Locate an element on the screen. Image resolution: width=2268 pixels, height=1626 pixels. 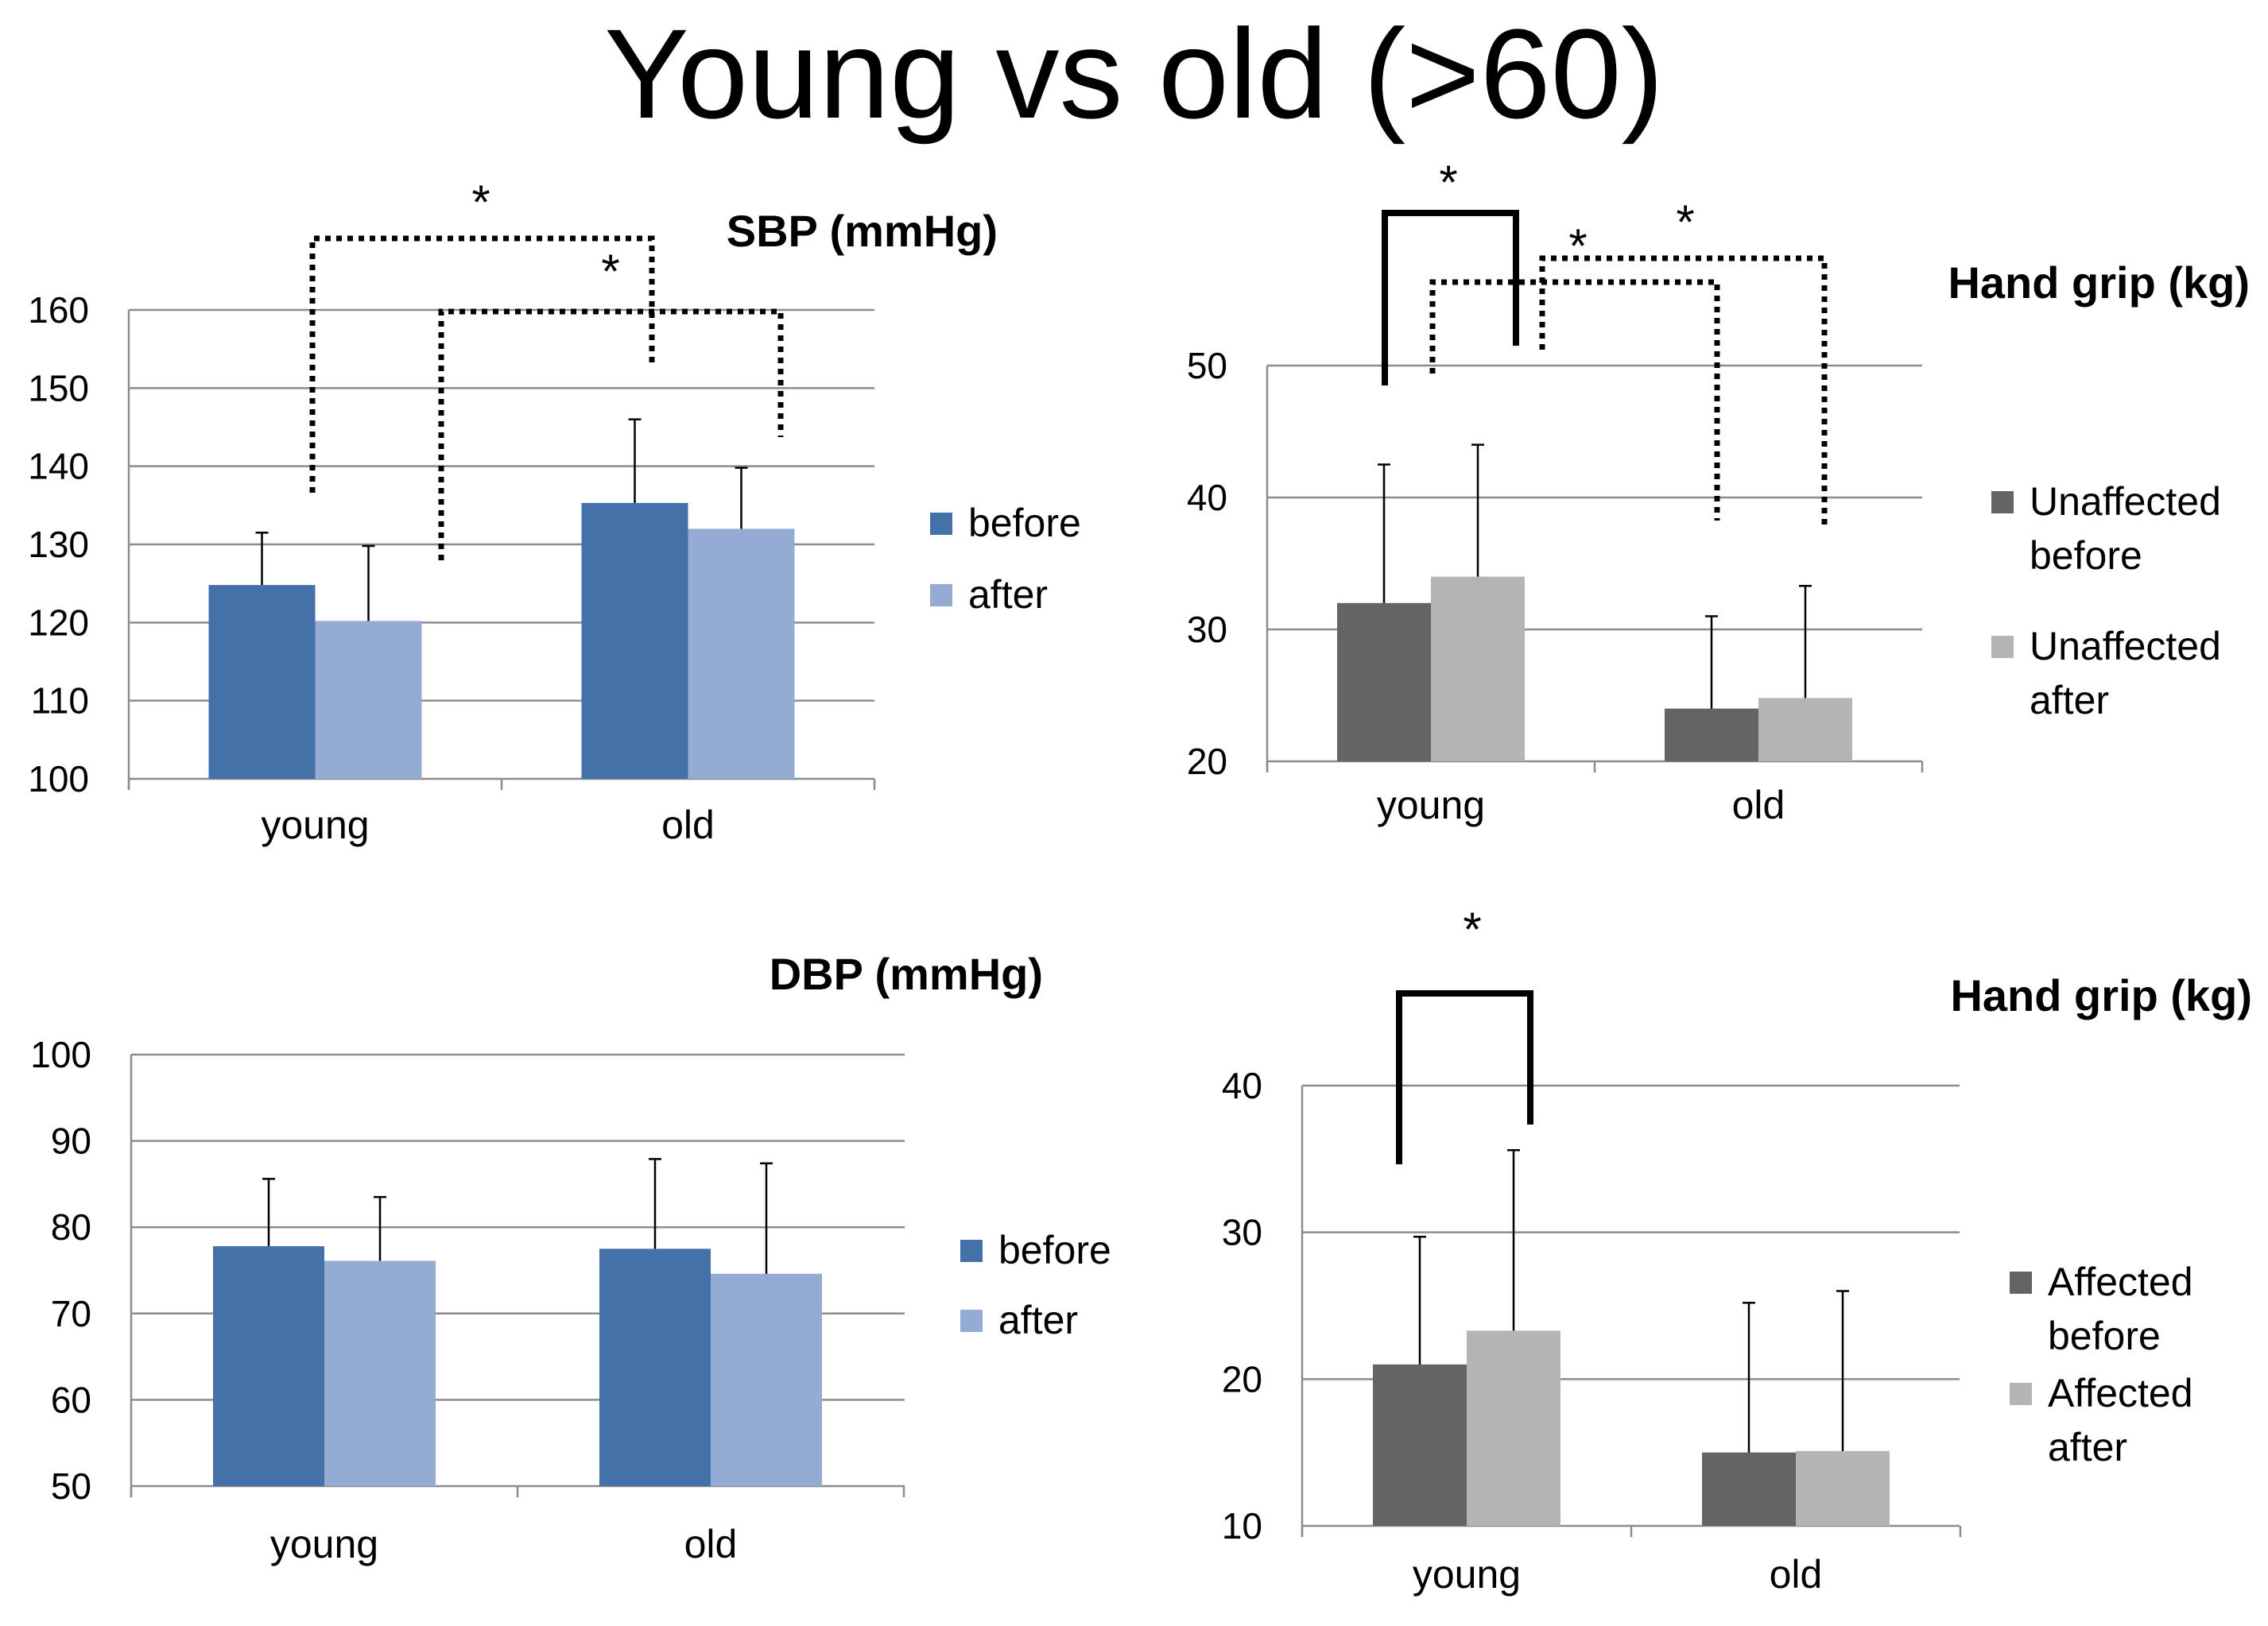
y-tick-label: 60 is located at coordinates (71, 1399).